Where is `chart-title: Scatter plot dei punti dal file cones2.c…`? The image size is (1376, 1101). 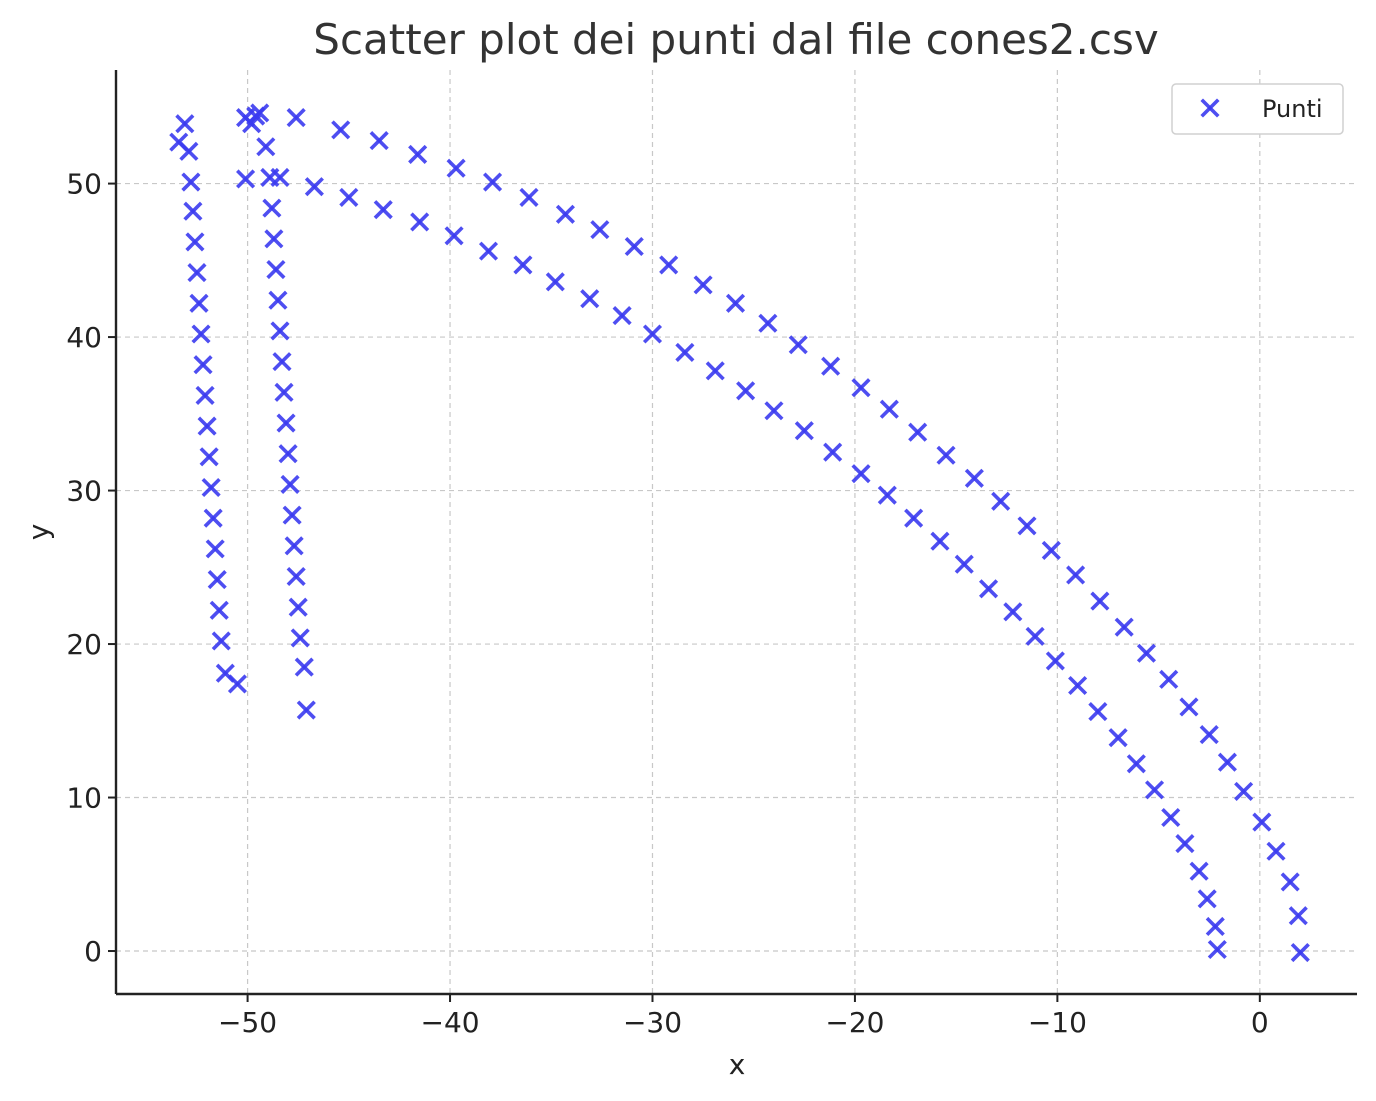 chart-title: Scatter plot dei punti dal file cones2.c… is located at coordinates (735, 39).